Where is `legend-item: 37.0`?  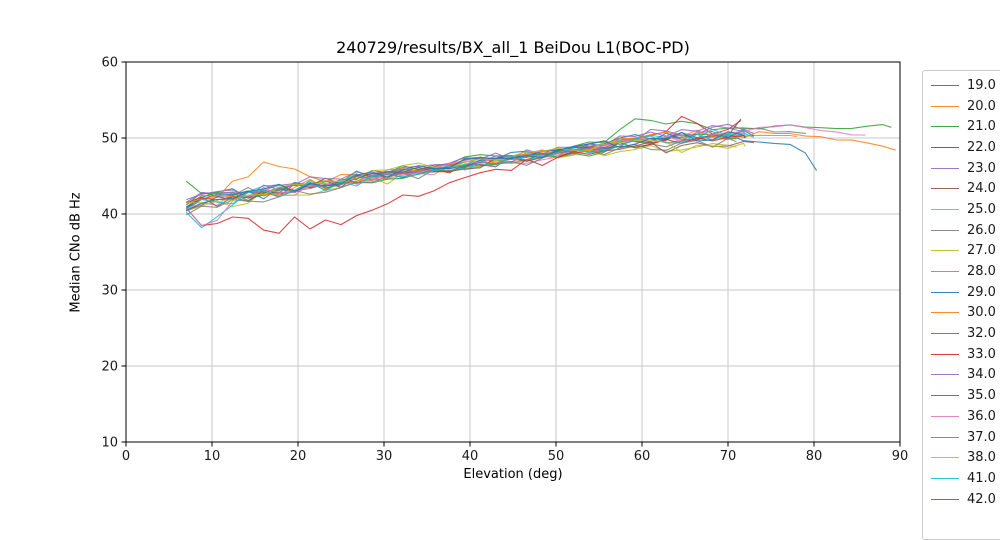 legend-item: 37.0 is located at coordinates (961, 437).